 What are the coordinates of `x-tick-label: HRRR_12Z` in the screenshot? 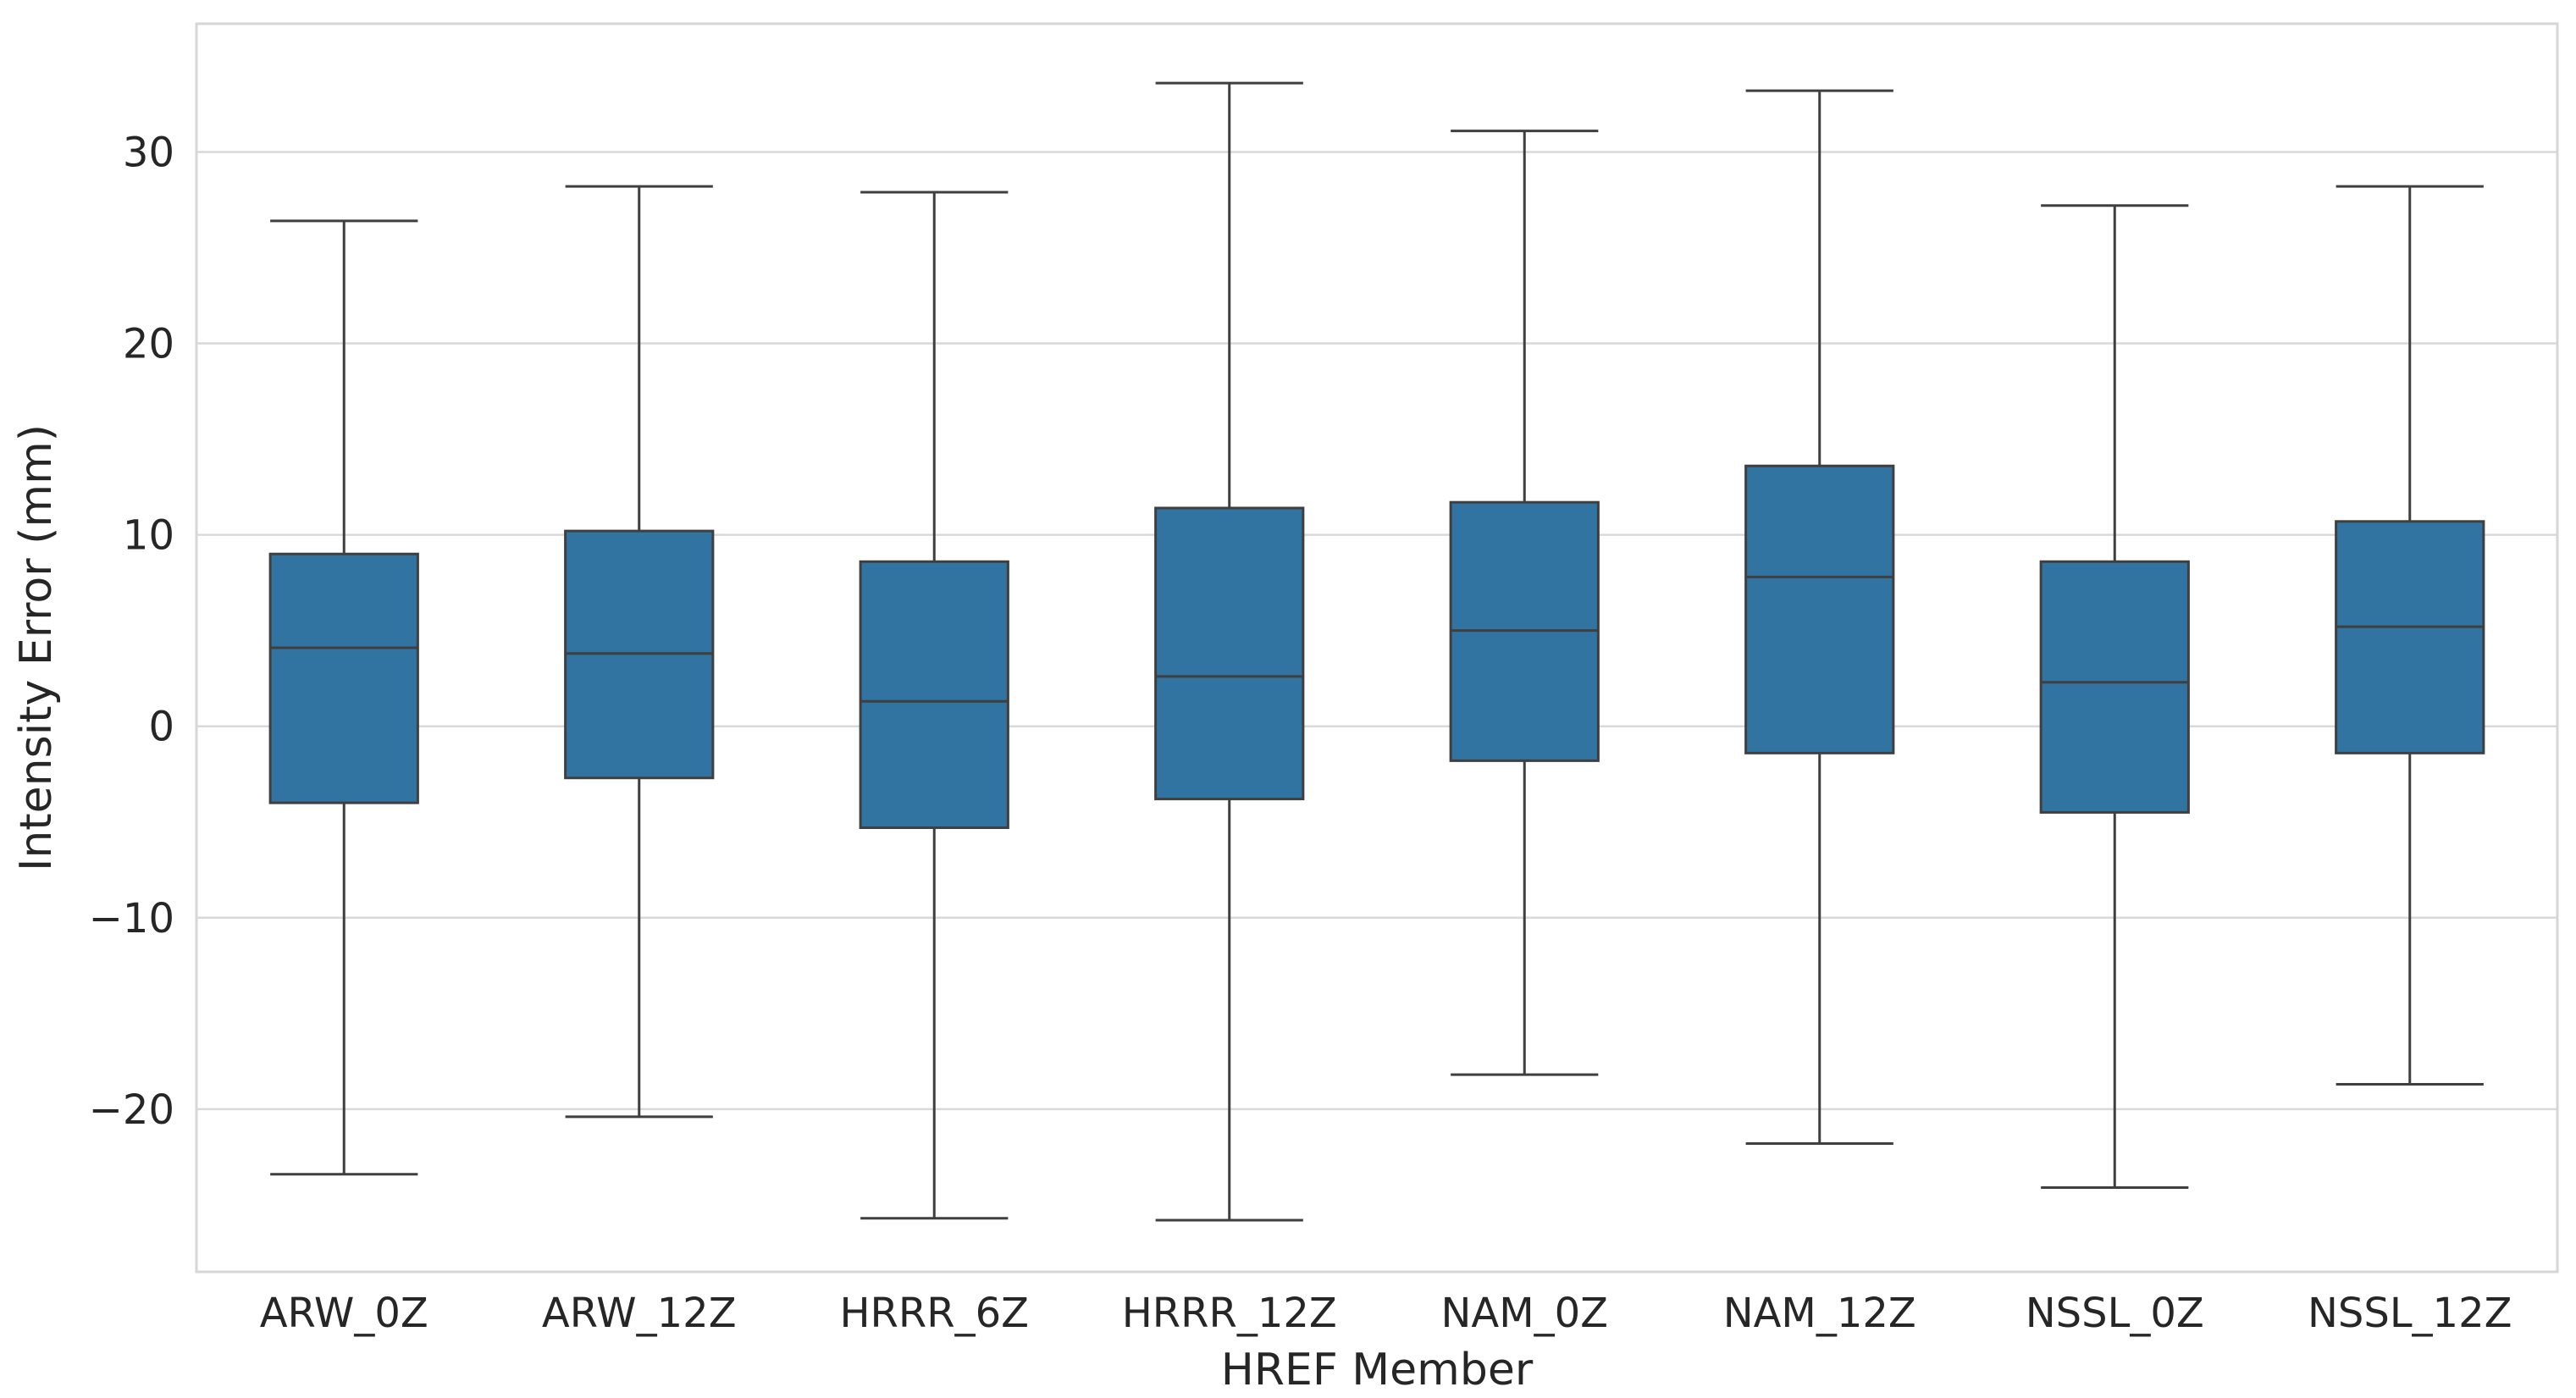 It's located at (1229, 1313).